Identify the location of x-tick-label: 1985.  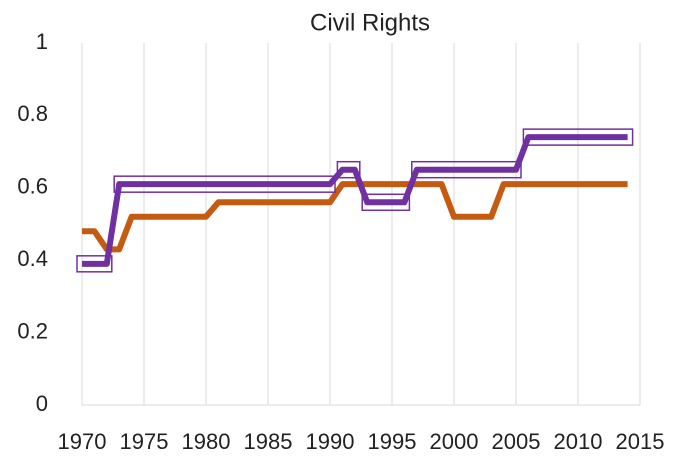
(268, 441).